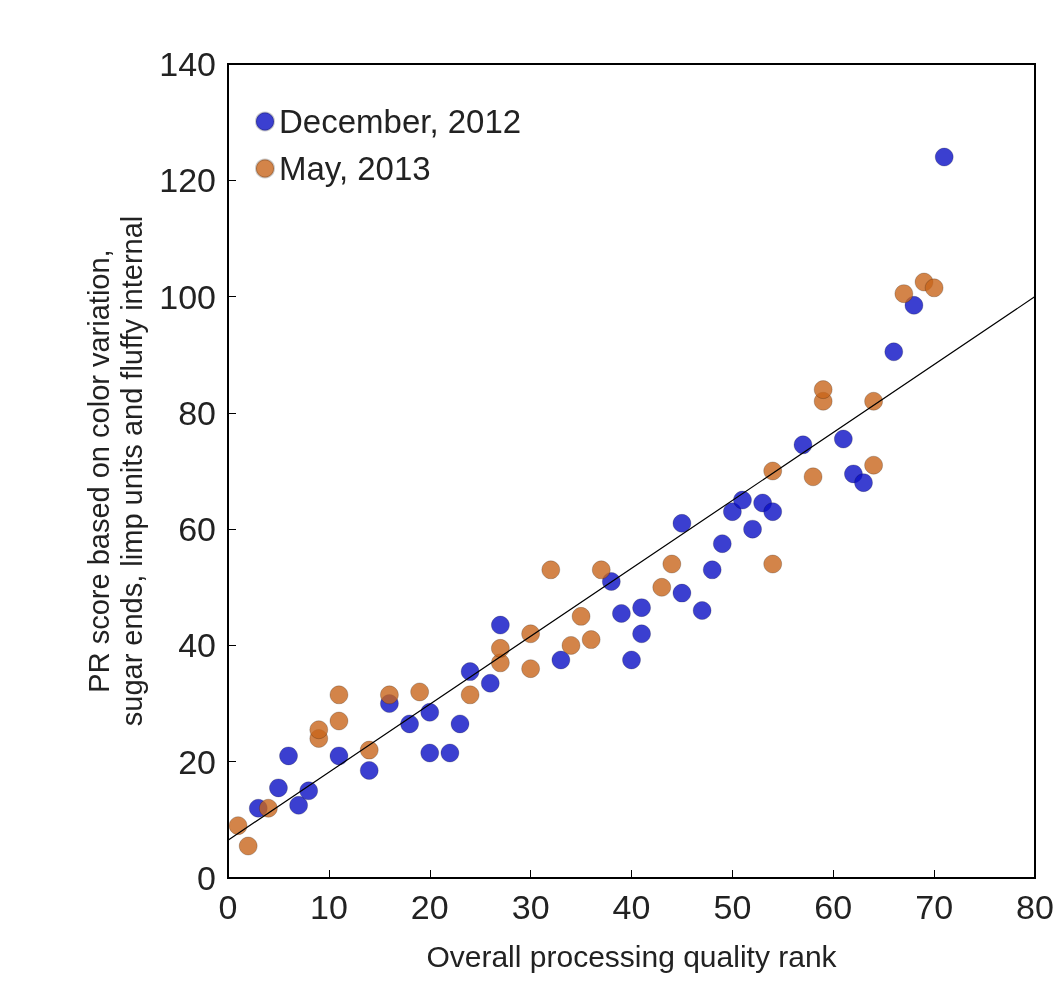 The height and width of the screenshot is (1008, 1064). I want to click on x-axis-title: Overall processing quality rank, so click(632, 956).